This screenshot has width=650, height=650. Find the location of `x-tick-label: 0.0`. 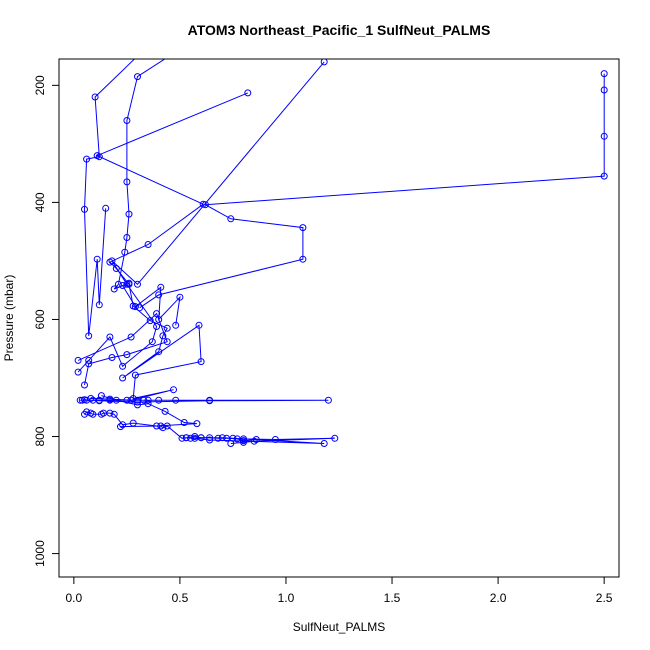

x-tick-label: 0.0 is located at coordinates (74, 598).